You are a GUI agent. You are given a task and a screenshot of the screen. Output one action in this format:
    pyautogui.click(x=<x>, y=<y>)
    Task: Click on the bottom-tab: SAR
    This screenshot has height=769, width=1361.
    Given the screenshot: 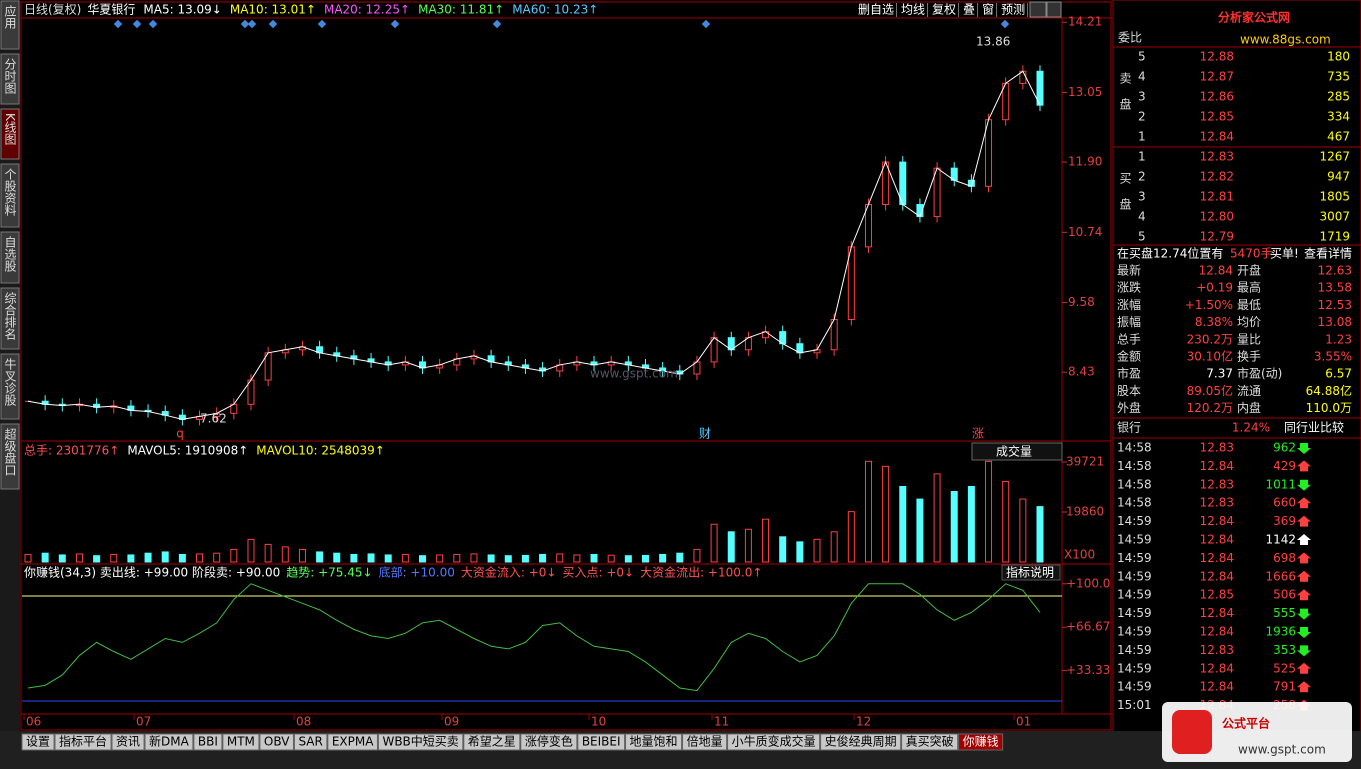 What is the action you would take?
    pyautogui.click(x=310, y=742)
    